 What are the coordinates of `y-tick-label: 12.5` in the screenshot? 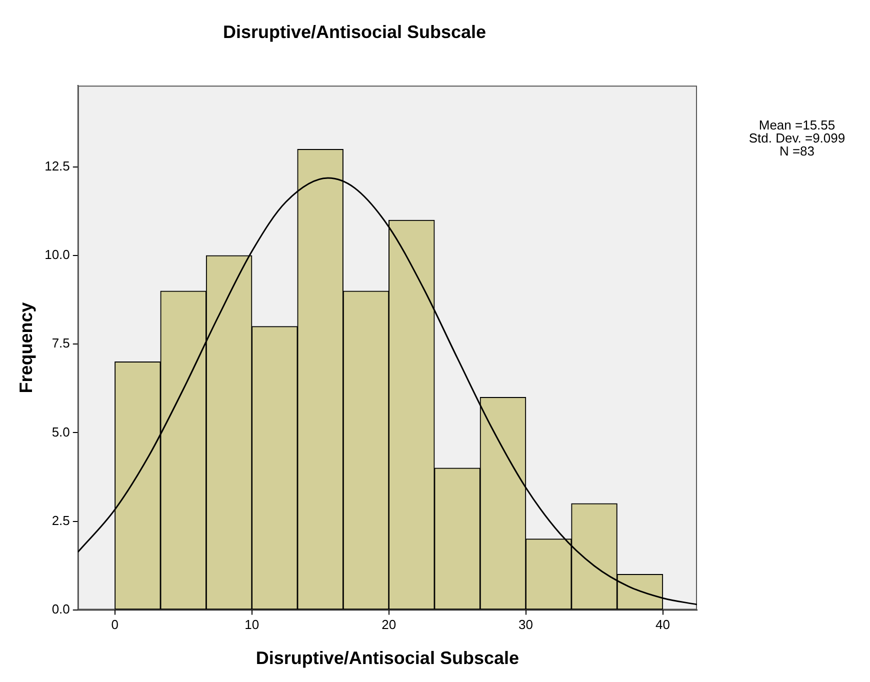 It's located at (57, 166).